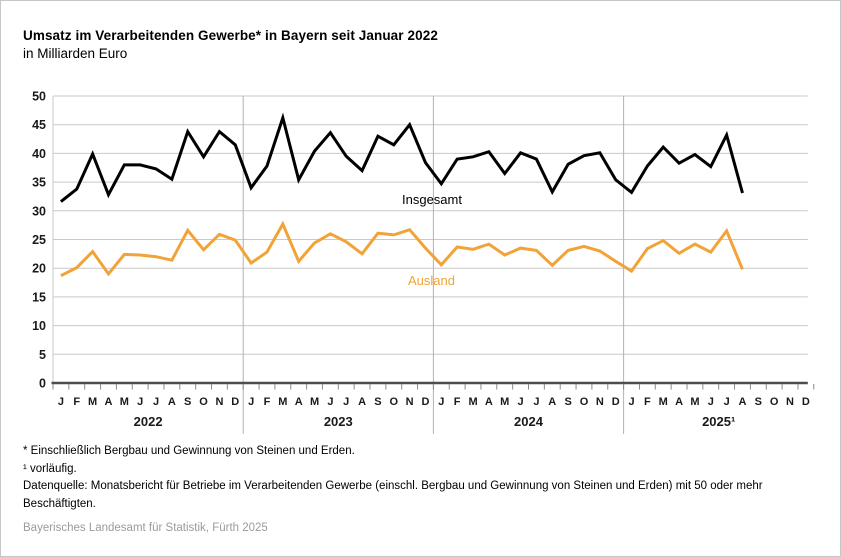  What do you see at coordinates (39, 154) in the screenshot?
I see `y-axis-tick-label: 40` at bounding box center [39, 154].